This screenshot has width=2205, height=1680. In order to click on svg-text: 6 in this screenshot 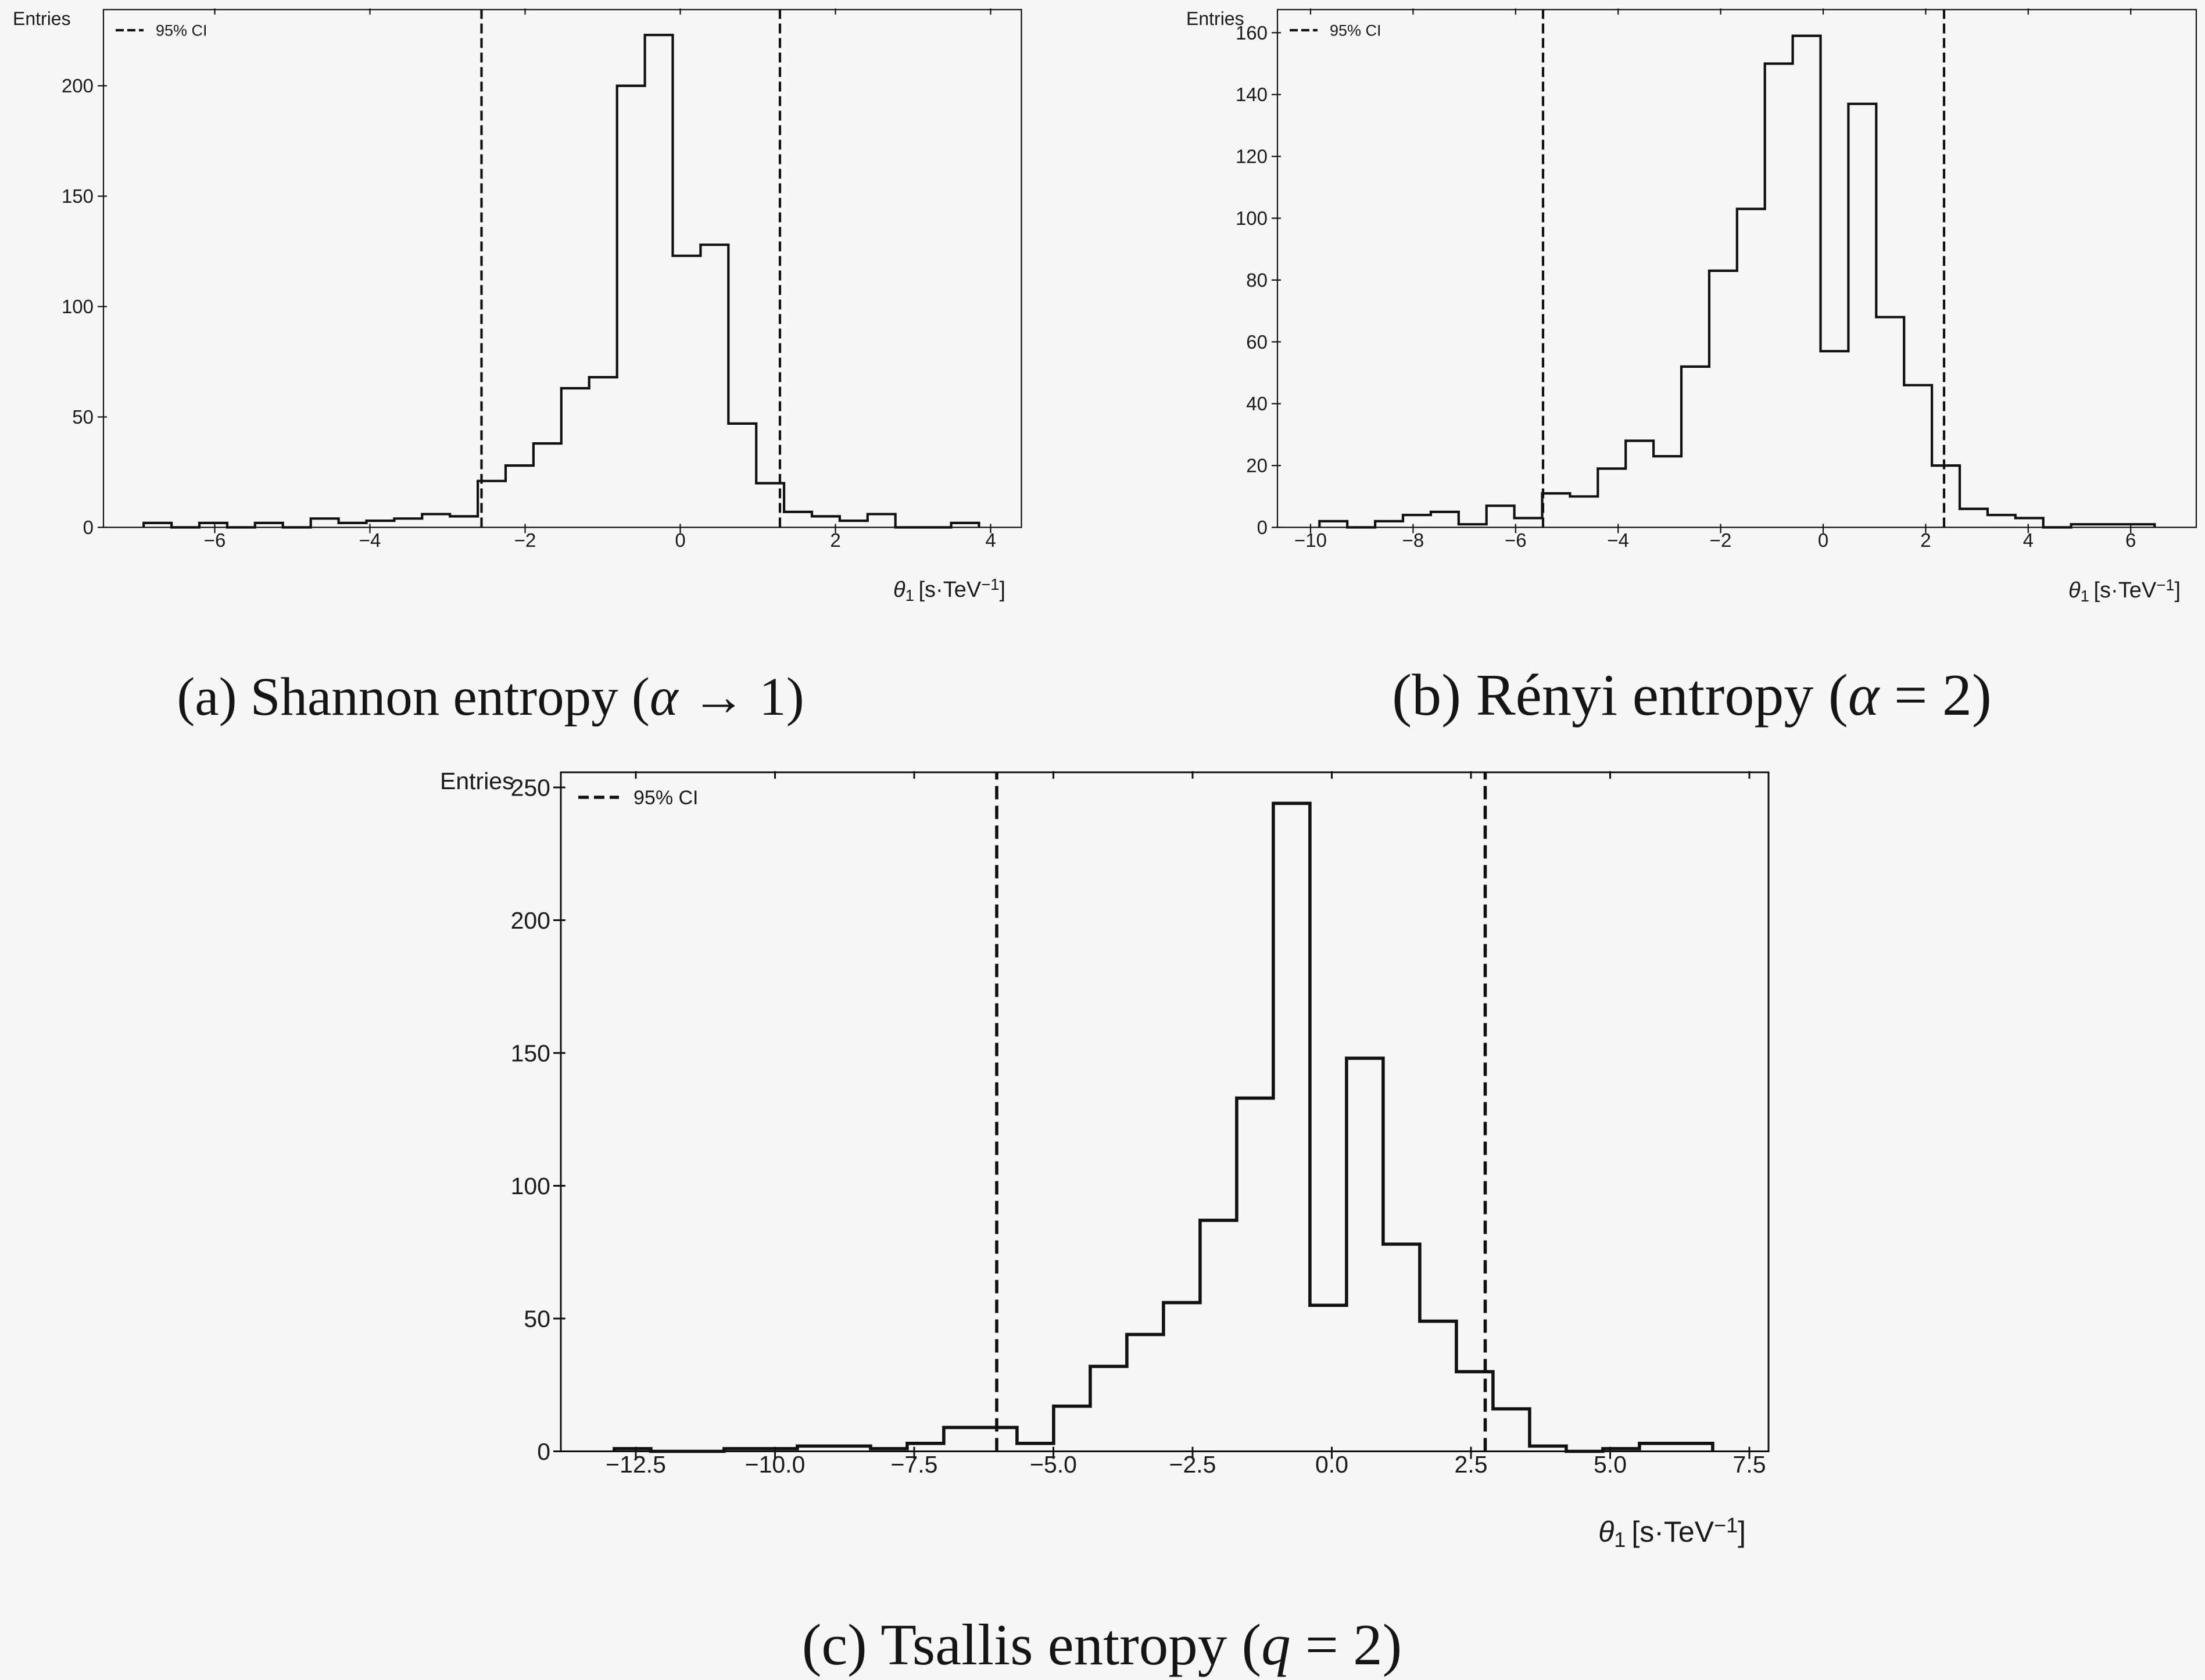, I will do `click(2130, 540)`.